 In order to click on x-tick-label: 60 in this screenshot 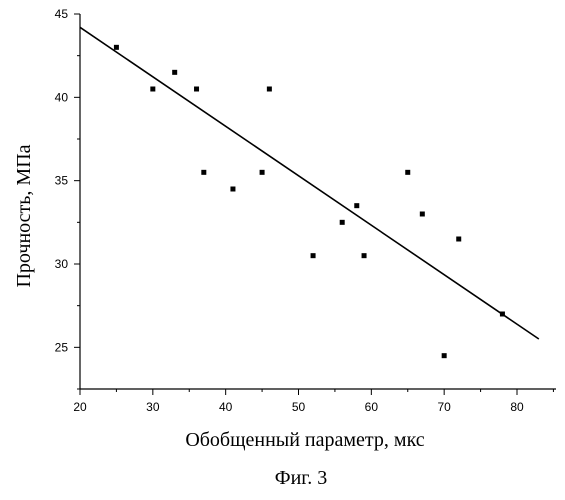, I will do `click(372, 407)`.